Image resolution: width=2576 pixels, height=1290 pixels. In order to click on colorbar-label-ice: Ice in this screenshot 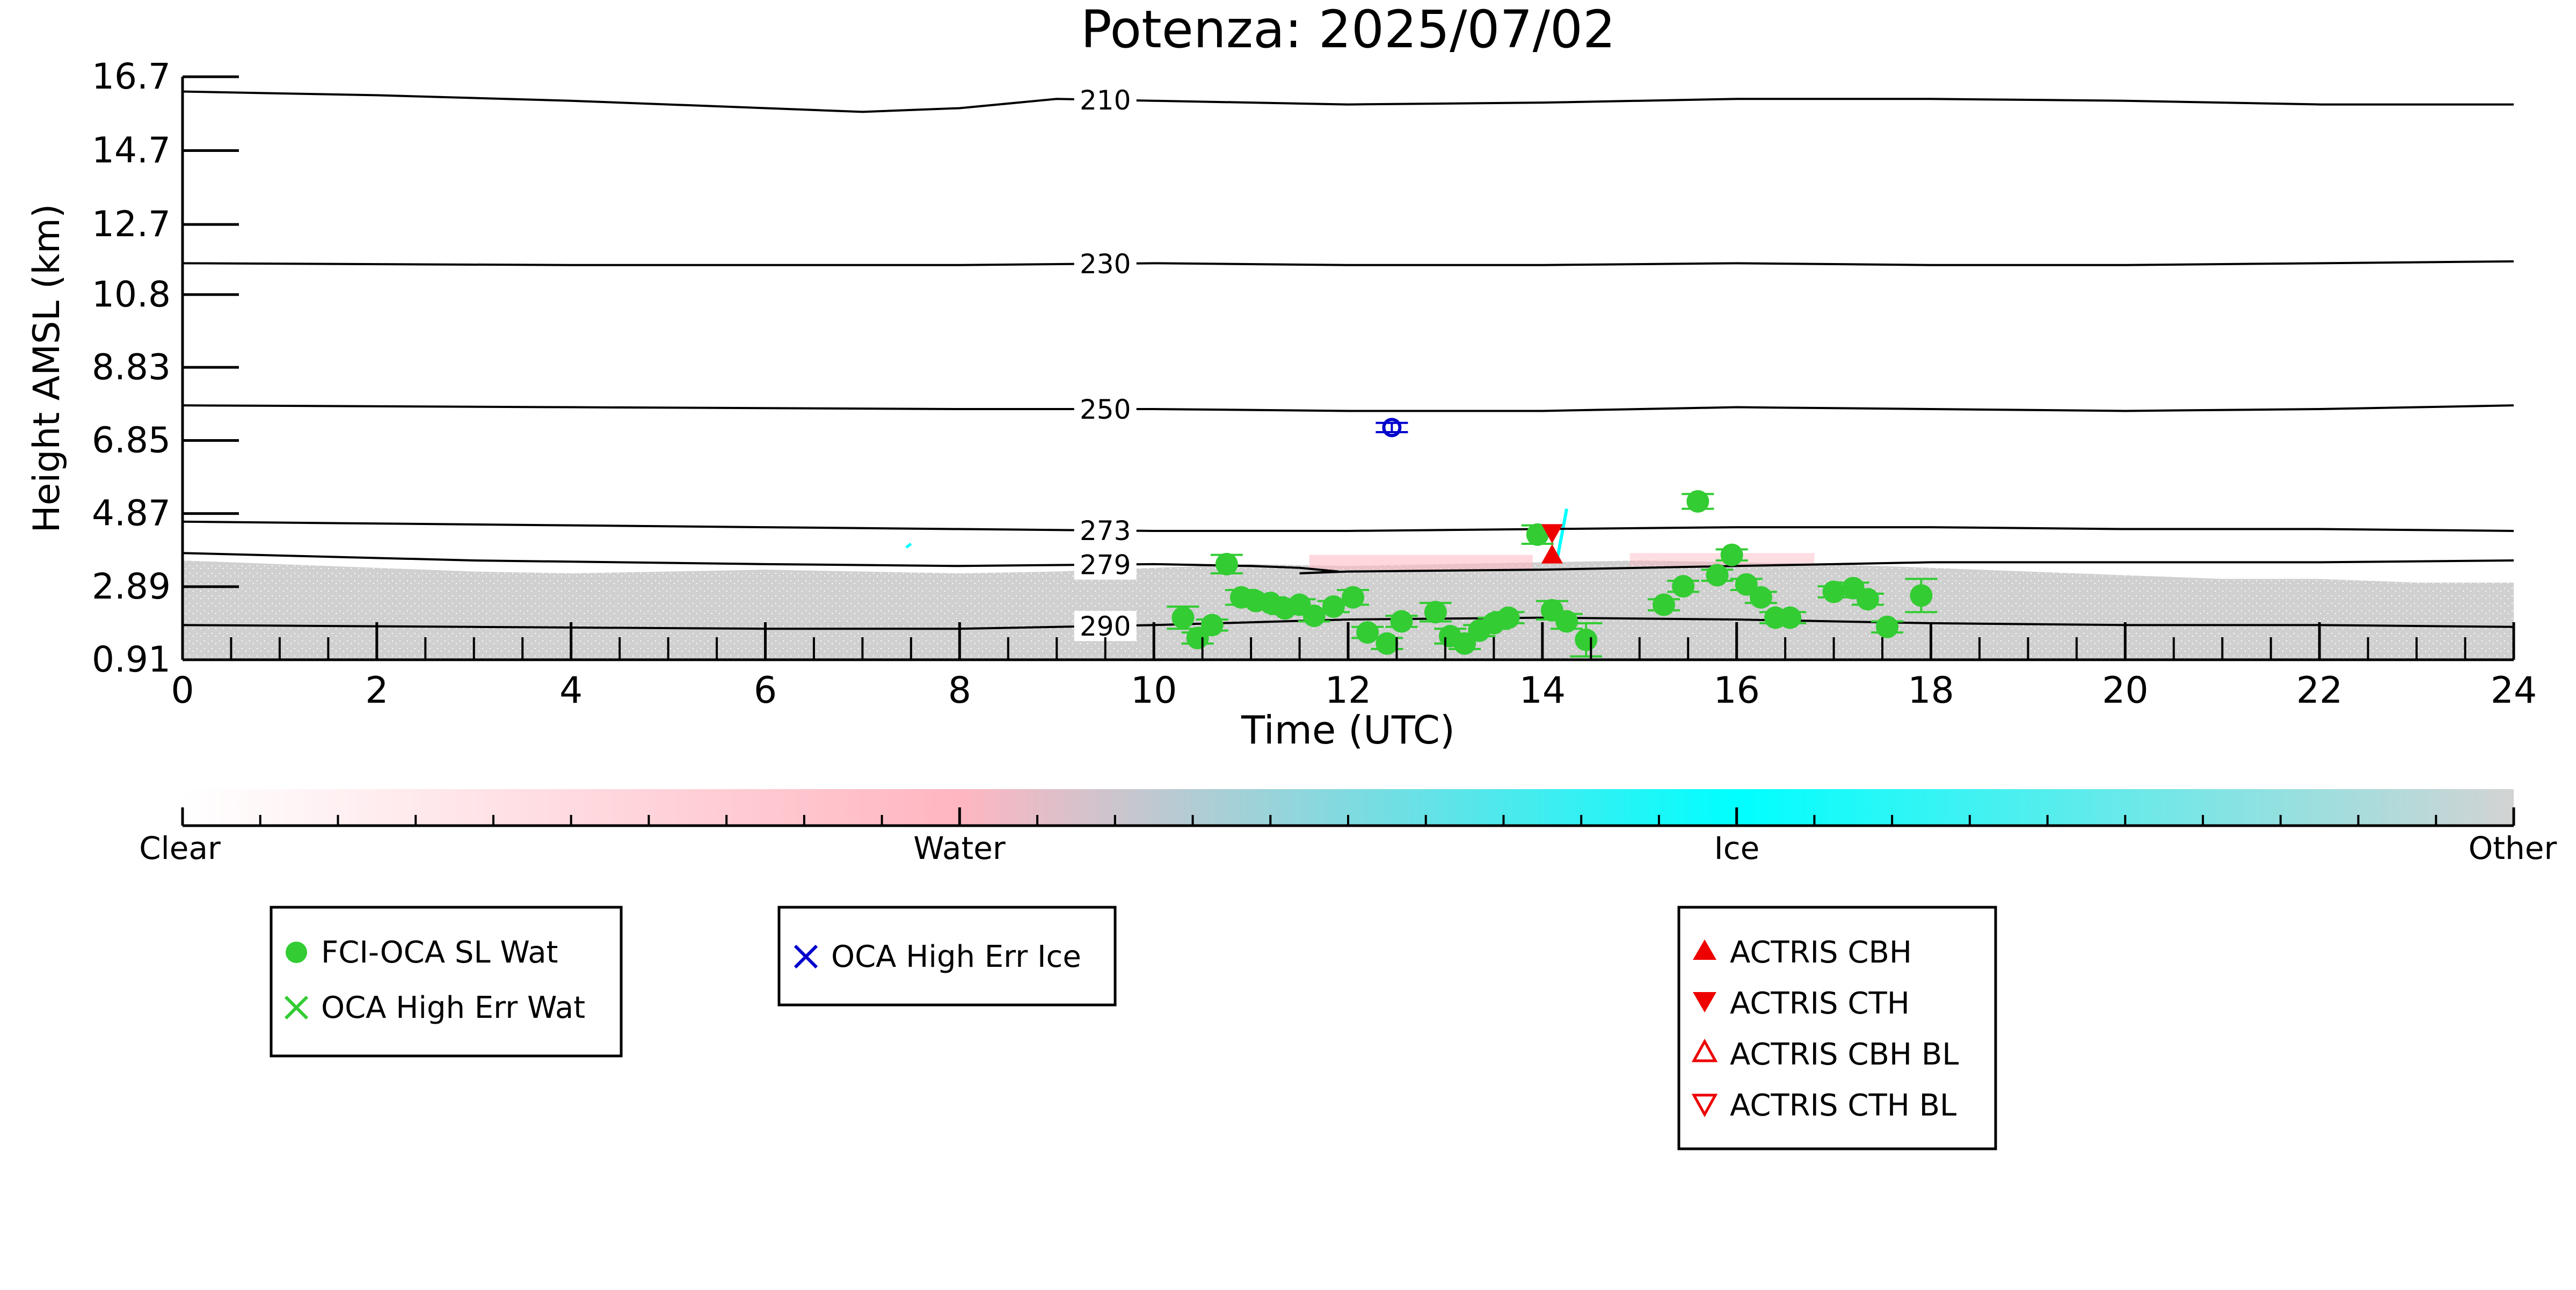, I will do `click(1737, 848)`.